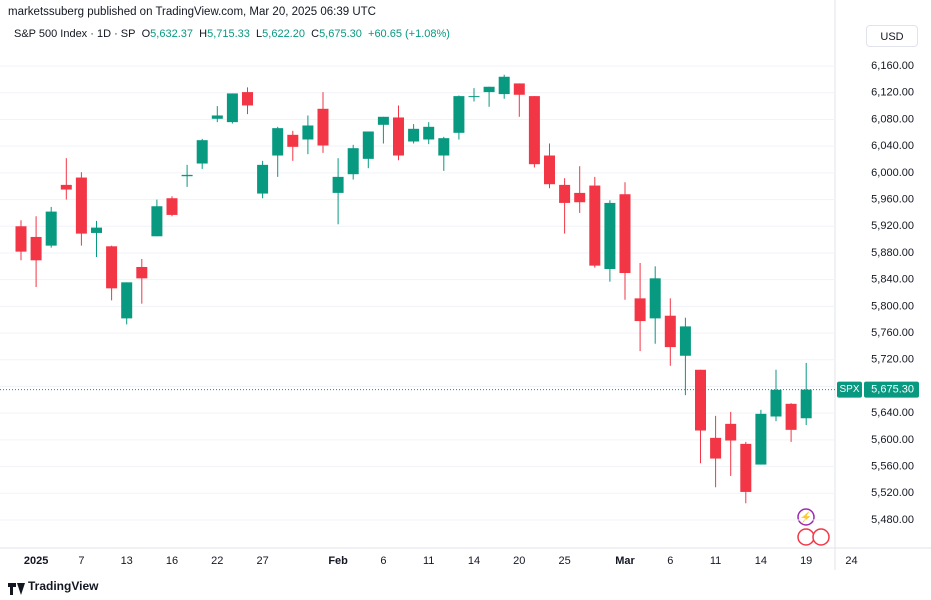  Describe the element at coordinates (892, 520) in the screenshot. I see `y-tick-label: 5,480.00` at that location.